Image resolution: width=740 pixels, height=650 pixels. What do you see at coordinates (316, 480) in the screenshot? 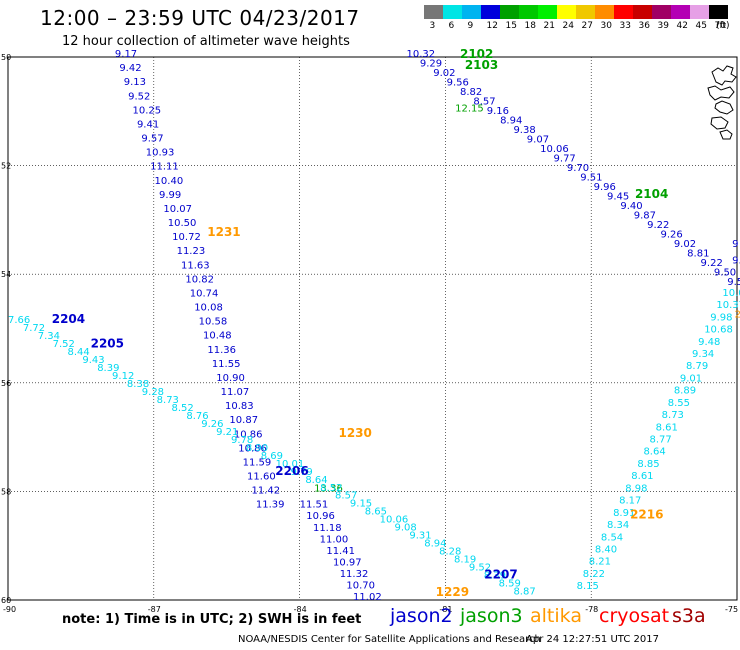
I see `wave-height-value: 8.64` at bounding box center [316, 480].